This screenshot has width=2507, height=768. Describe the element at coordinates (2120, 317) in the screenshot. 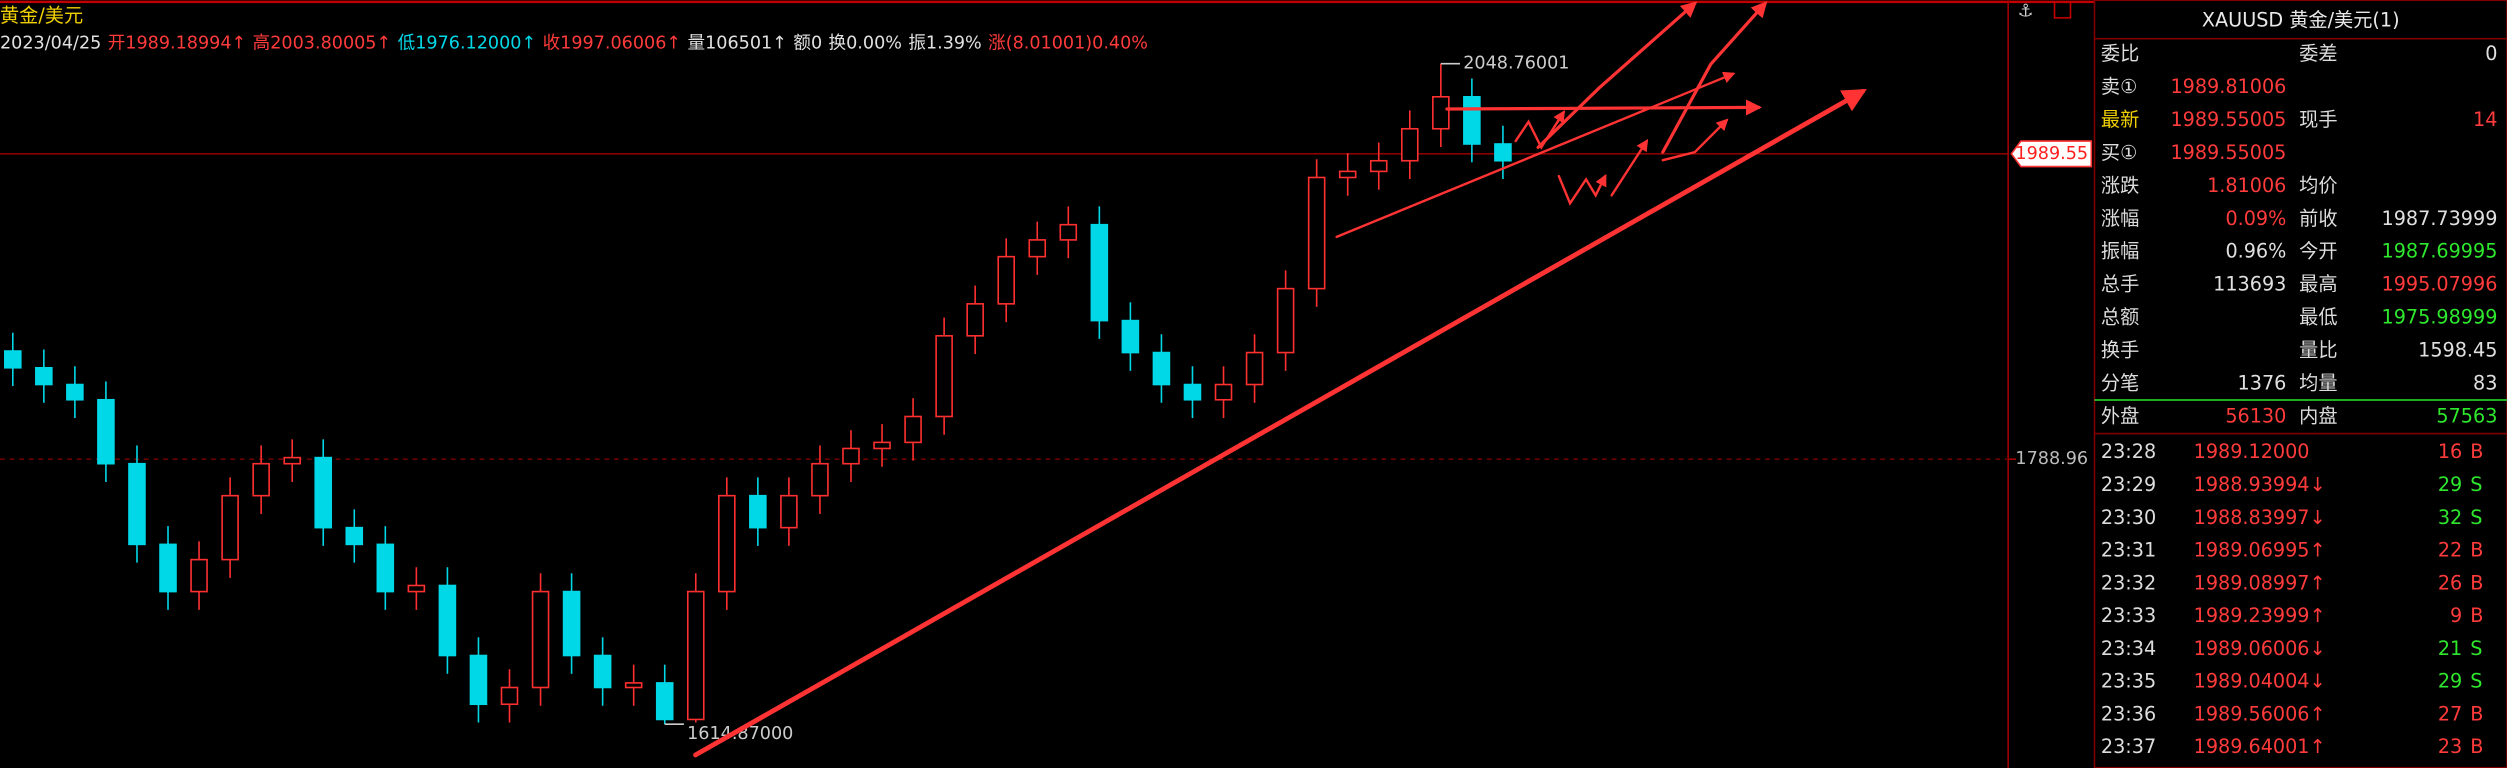

I see `row-label: 总额` at that location.